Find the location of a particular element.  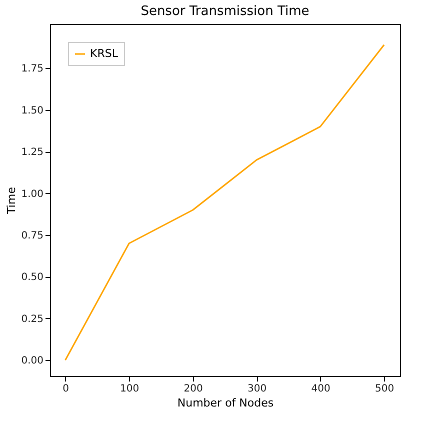

y-tick-label: 0.75 is located at coordinates (32, 236).